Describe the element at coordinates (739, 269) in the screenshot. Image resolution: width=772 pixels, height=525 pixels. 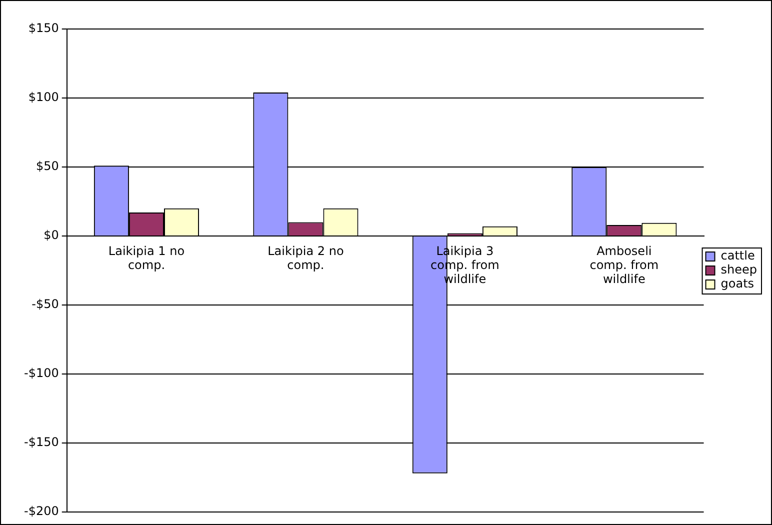
I see `legend-label: sheep` at that location.